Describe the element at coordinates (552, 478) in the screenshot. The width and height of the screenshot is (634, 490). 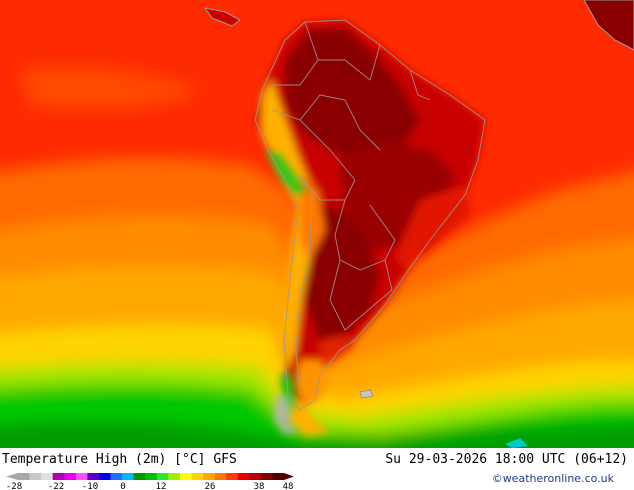
I see `credit-link: ©weatheronline.co.uk` at that location.